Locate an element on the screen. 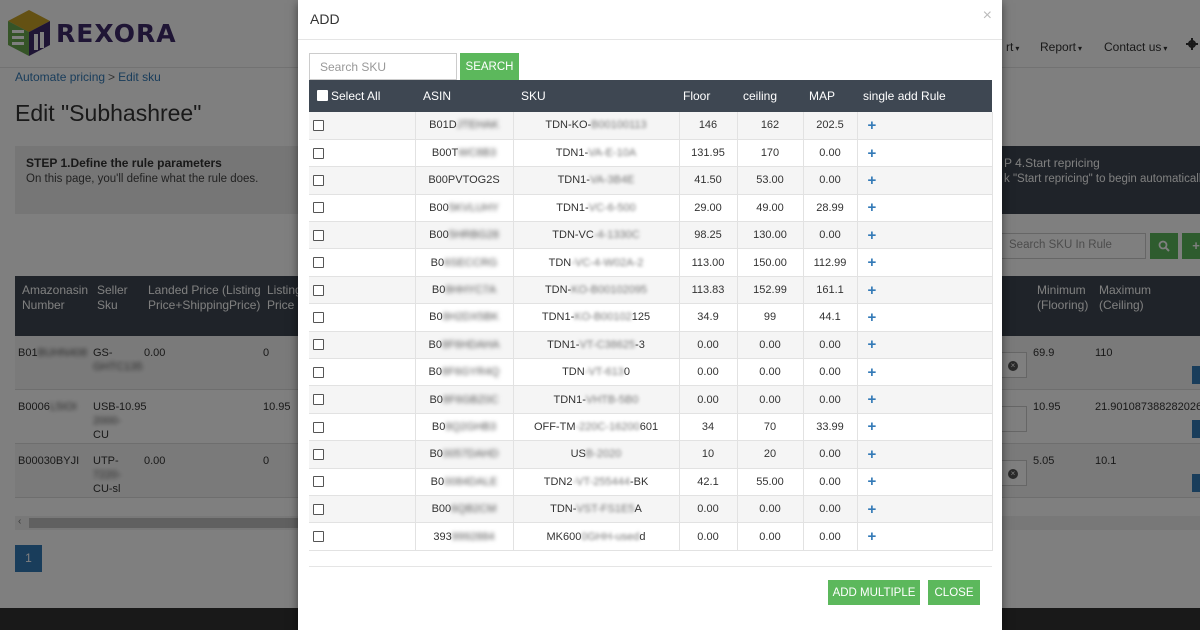 This screenshot has height=630, width=1200. sku-tail: -BK is located at coordinates (639, 482).